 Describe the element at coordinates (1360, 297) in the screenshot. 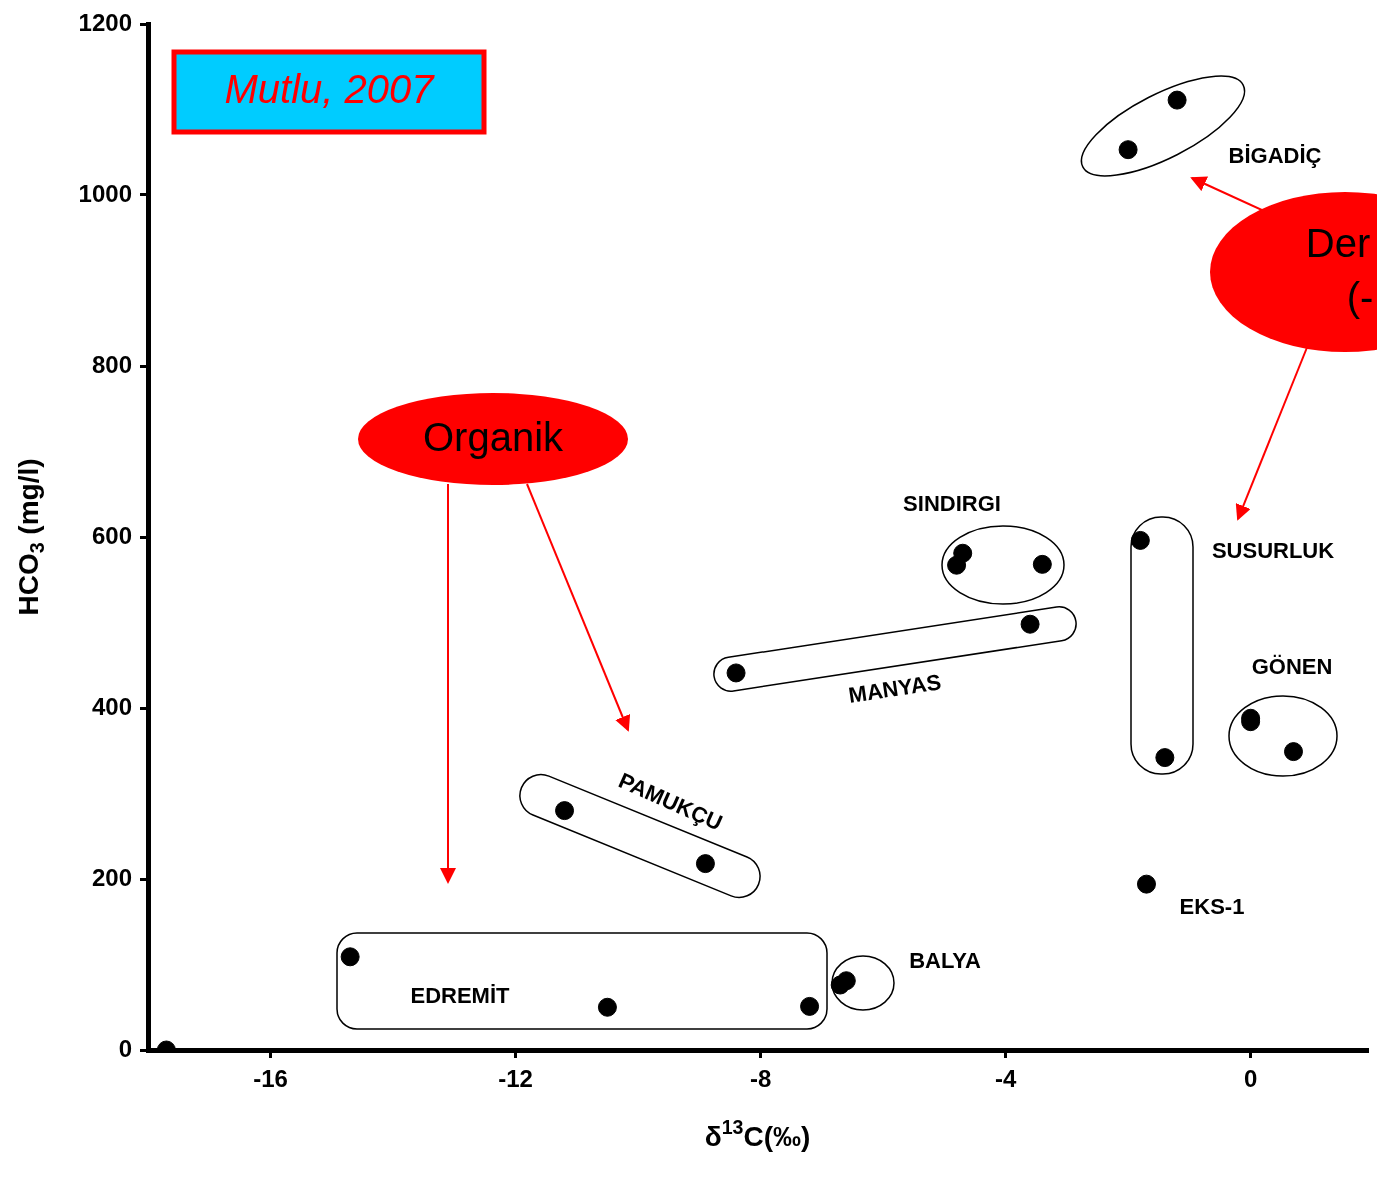

I see `annotation: (-` at that location.